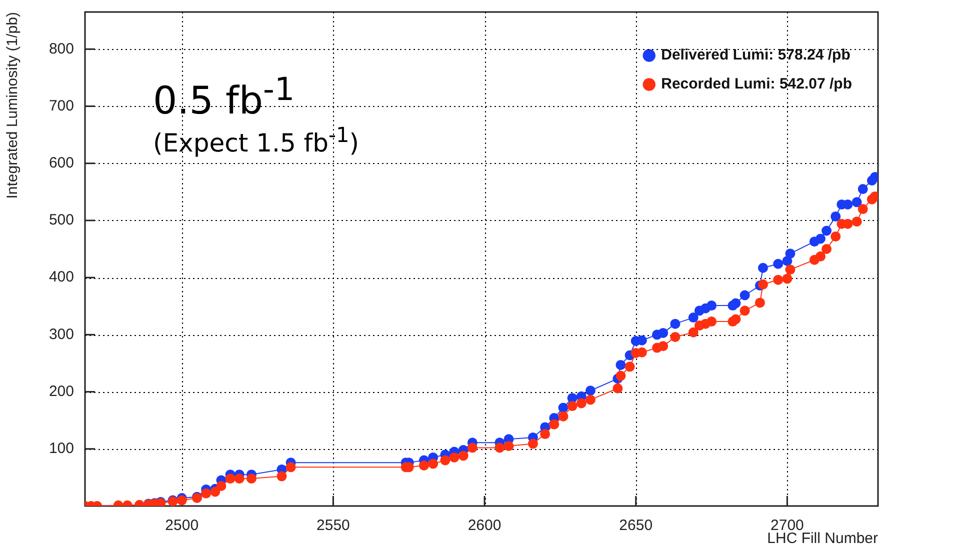 The width and height of the screenshot is (973, 554). Describe the element at coordinates (485, 525) in the screenshot. I see `x-tick-label: 2600` at that location.